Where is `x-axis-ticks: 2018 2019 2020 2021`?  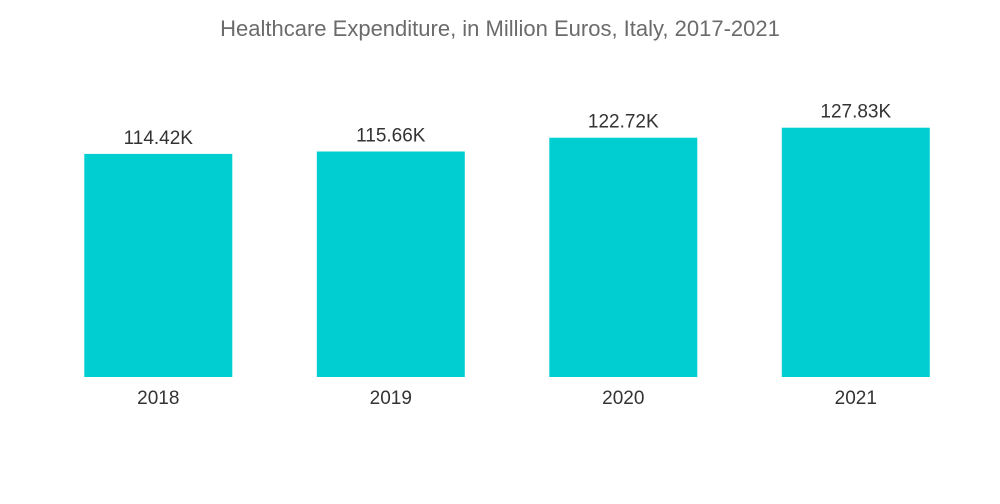
x-axis-ticks: 2018 2019 2020 2021 is located at coordinates (507, 398).